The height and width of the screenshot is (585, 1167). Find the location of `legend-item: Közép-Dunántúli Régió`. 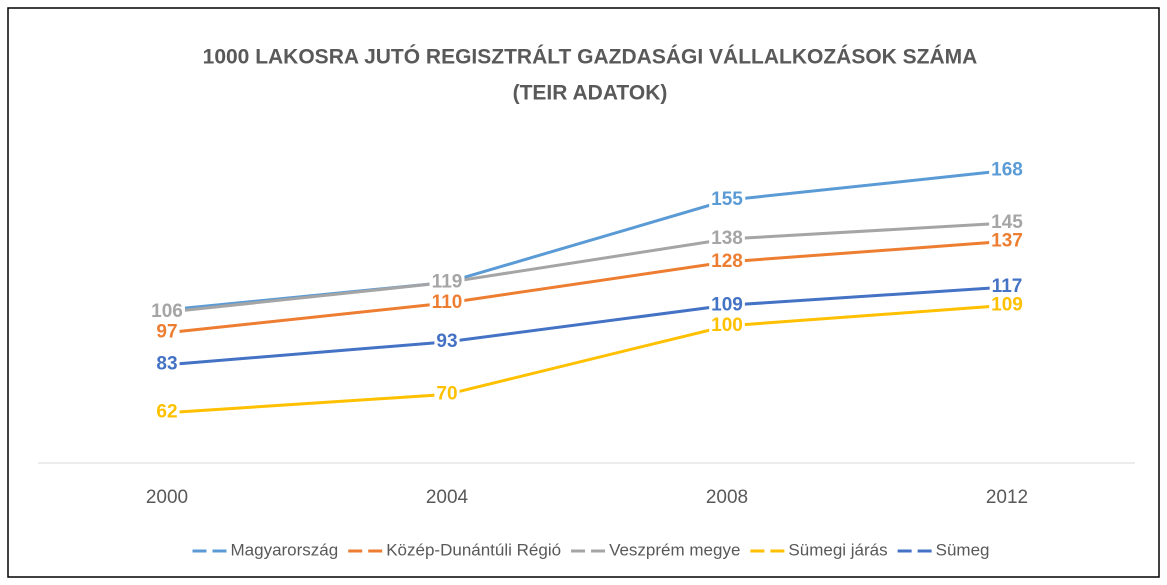

legend-item: Közép-Dunántúli Régió is located at coordinates (454, 549).